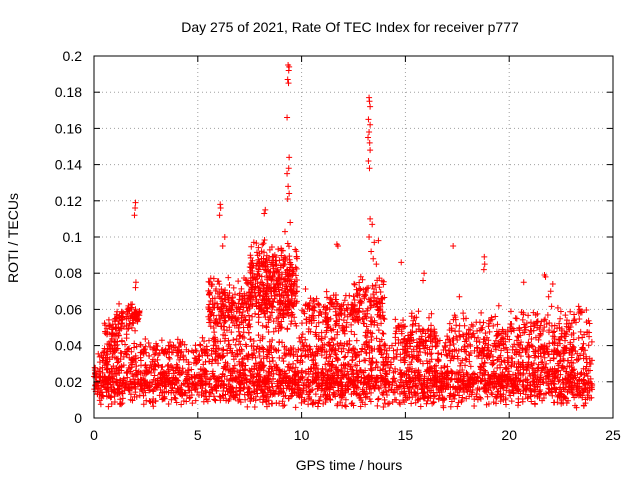 The width and height of the screenshot is (640, 480). I want to click on x-axis-label: GPS time / hours, so click(349, 465).